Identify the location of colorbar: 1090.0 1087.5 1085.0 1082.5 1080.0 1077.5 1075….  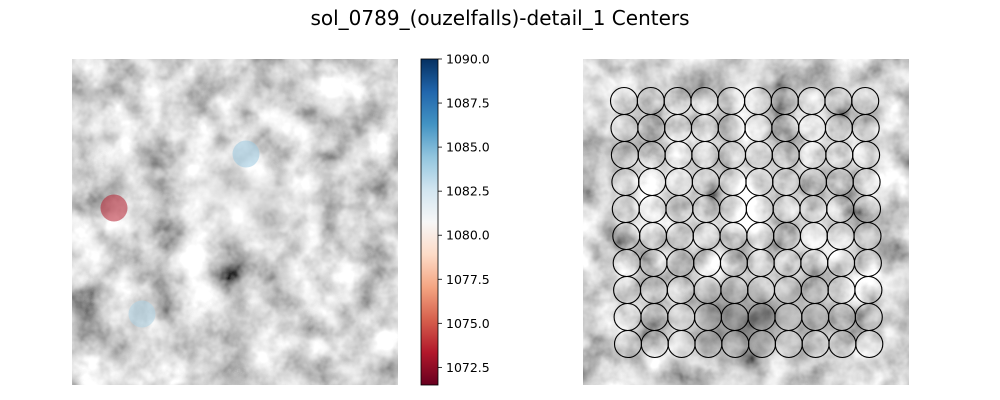
(455, 219).